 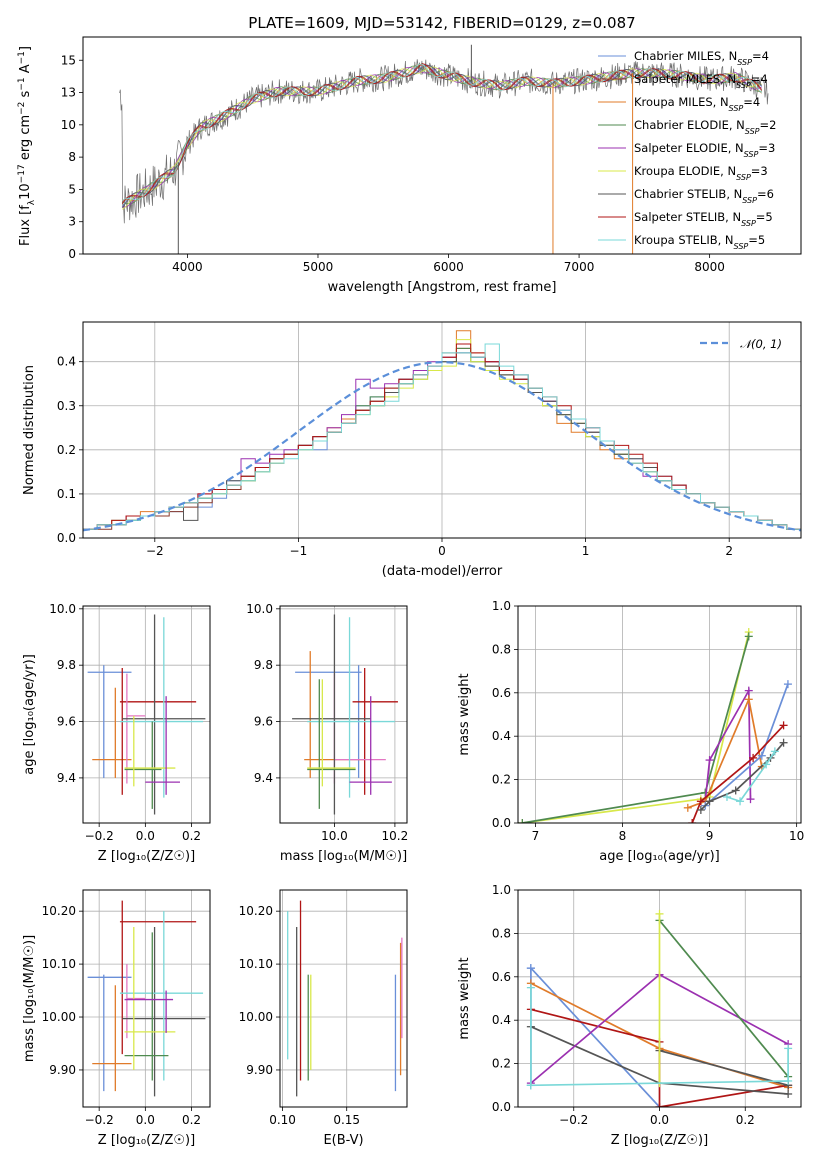 I want to click on tick-label-y: 0.6, so click(x=501, y=693).